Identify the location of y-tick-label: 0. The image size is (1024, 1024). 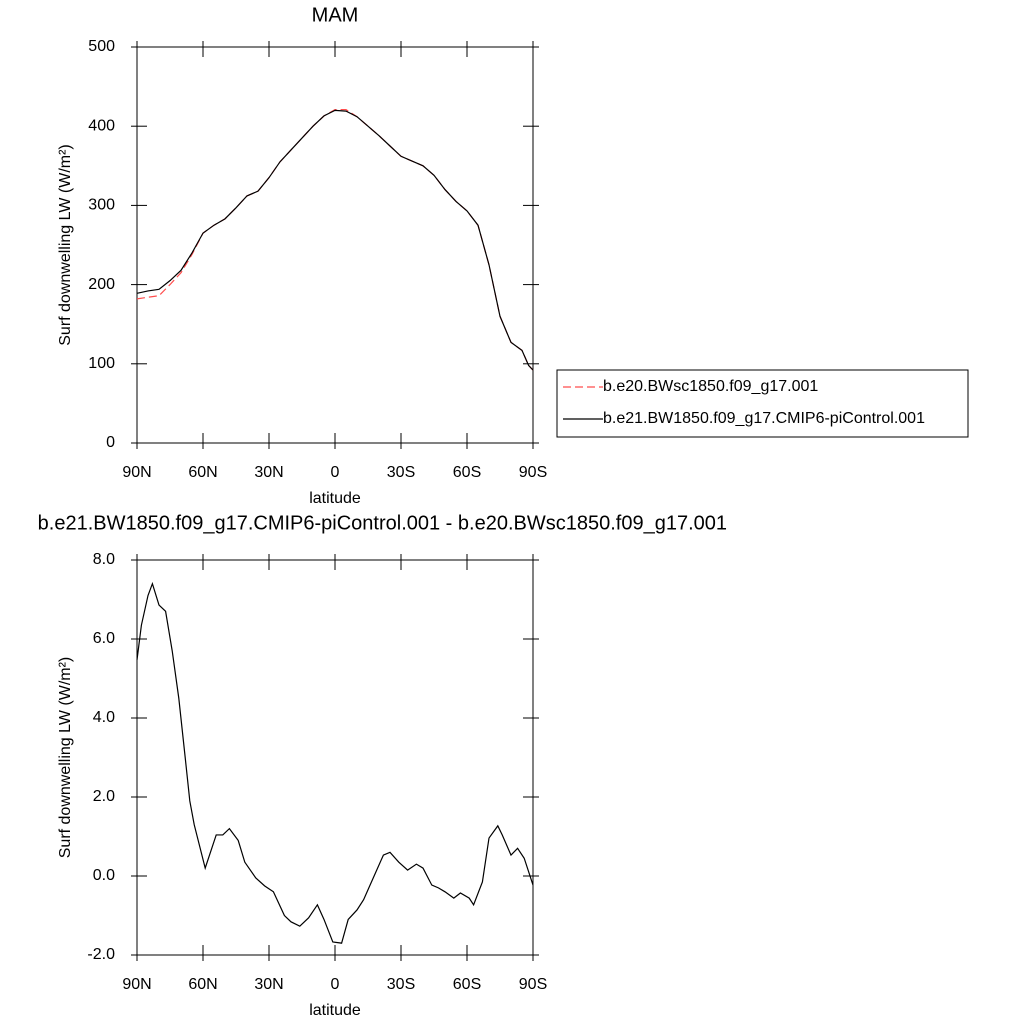
(110, 442).